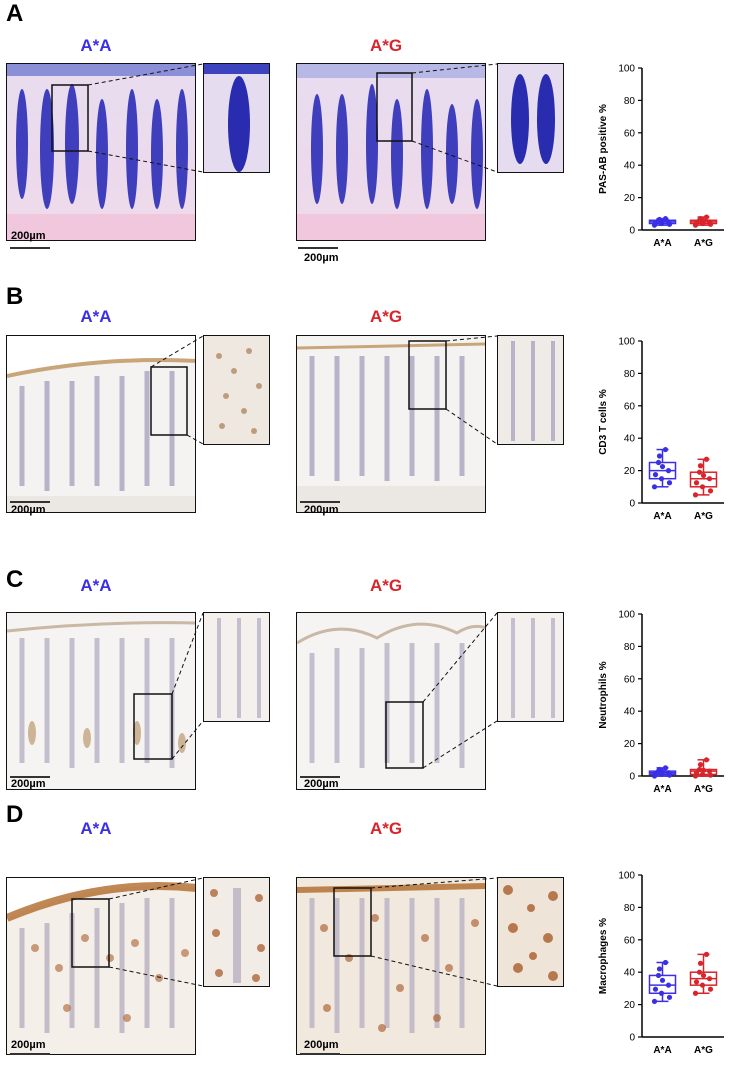 The image size is (747, 1068). Describe the element at coordinates (665, 967) in the screenshot. I see `chart-macrophages: 0 20 40 60 80 100 Macrophages % A*A A*G` at that location.